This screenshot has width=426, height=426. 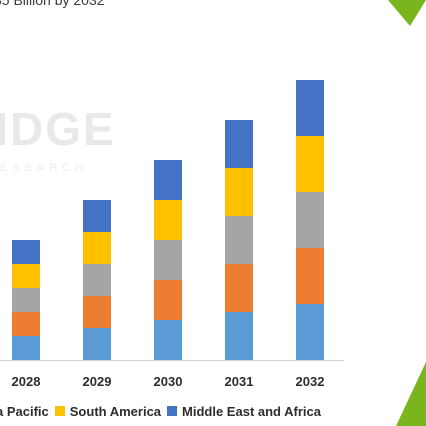 I want to click on bar-segment-2031-s1, so click(x=239, y=336).